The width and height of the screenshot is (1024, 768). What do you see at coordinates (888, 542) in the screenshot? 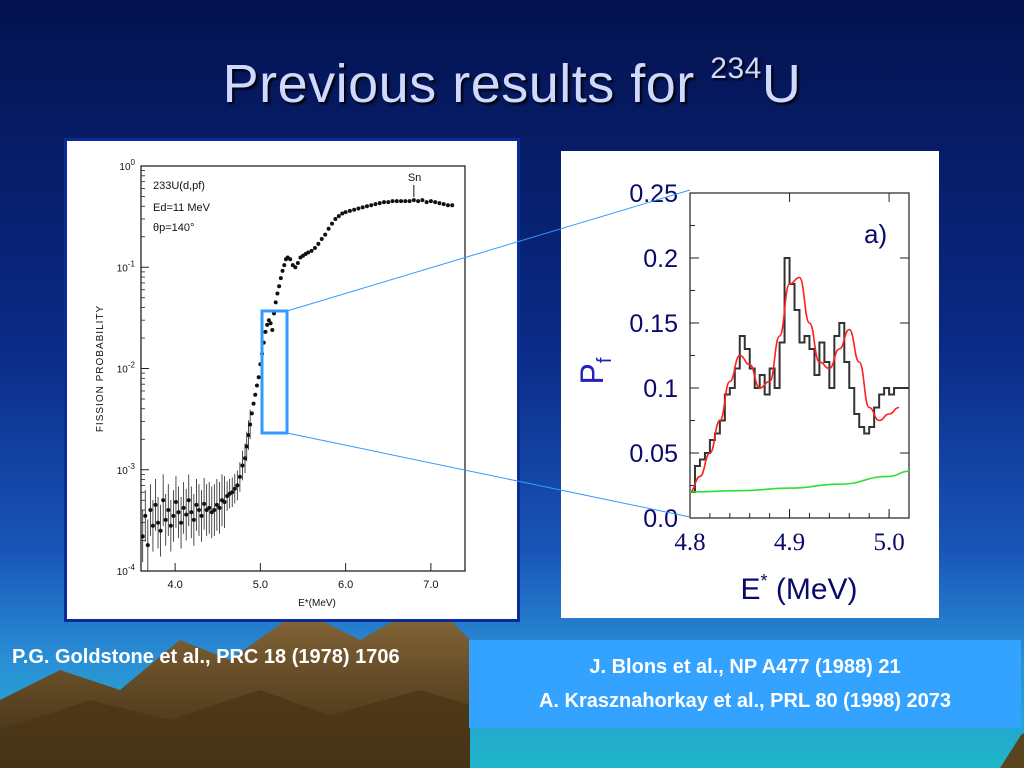
I see `right-x-tick-label: 5.0` at bounding box center [888, 542].